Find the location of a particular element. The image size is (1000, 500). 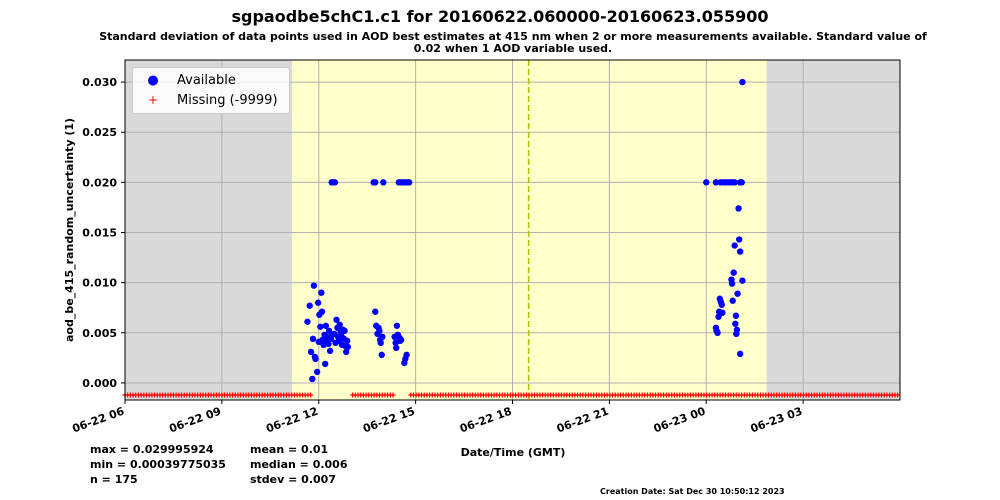

stat-n: n = 175 is located at coordinates (114, 479).